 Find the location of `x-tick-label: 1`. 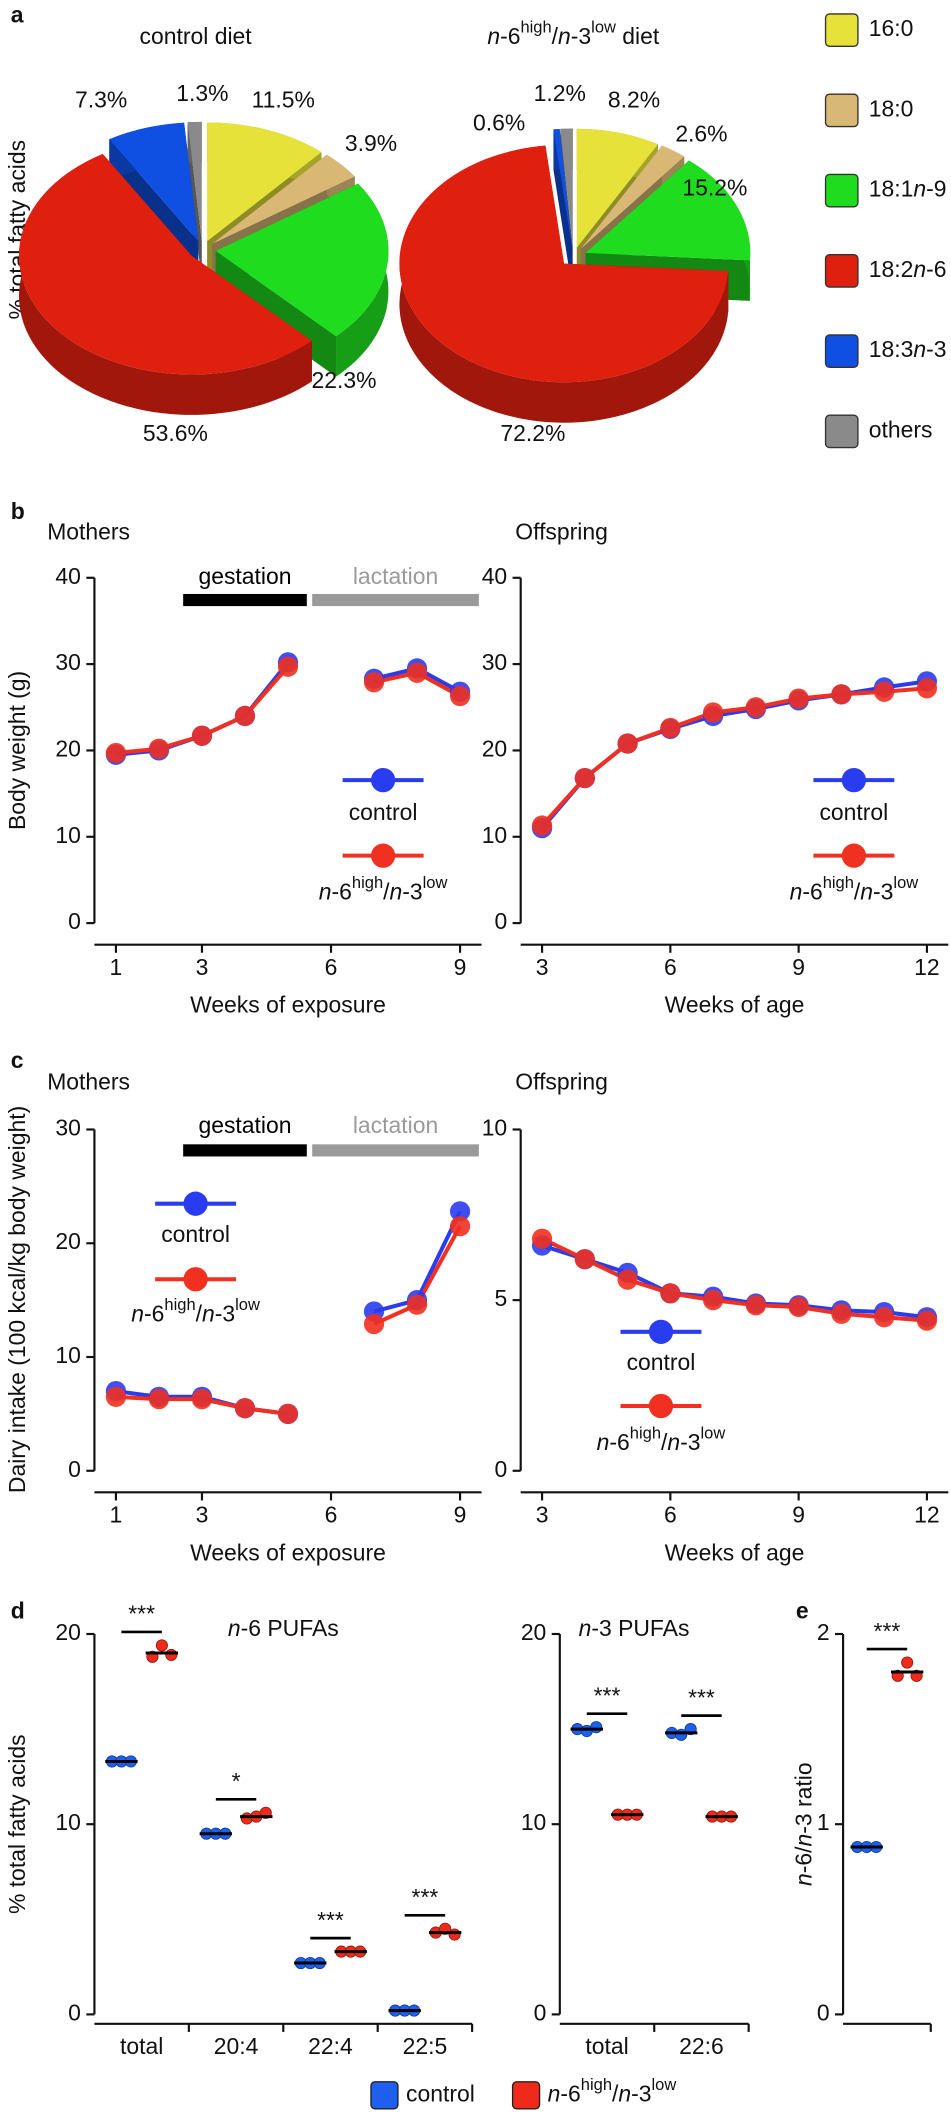

x-tick-label: 1 is located at coordinates (116, 1515).